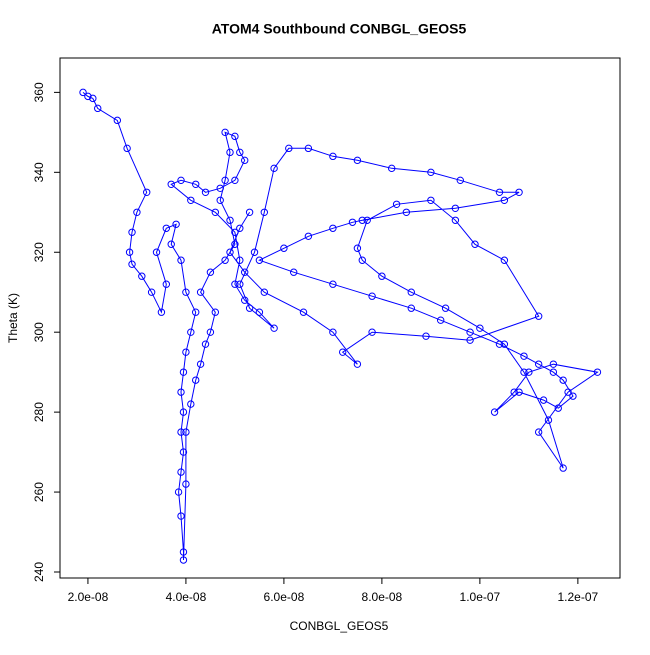 The width and height of the screenshot is (650, 655). What do you see at coordinates (284, 597) in the screenshot?
I see `x-tick-label: 6.0e-08` at bounding box center [284, 597].